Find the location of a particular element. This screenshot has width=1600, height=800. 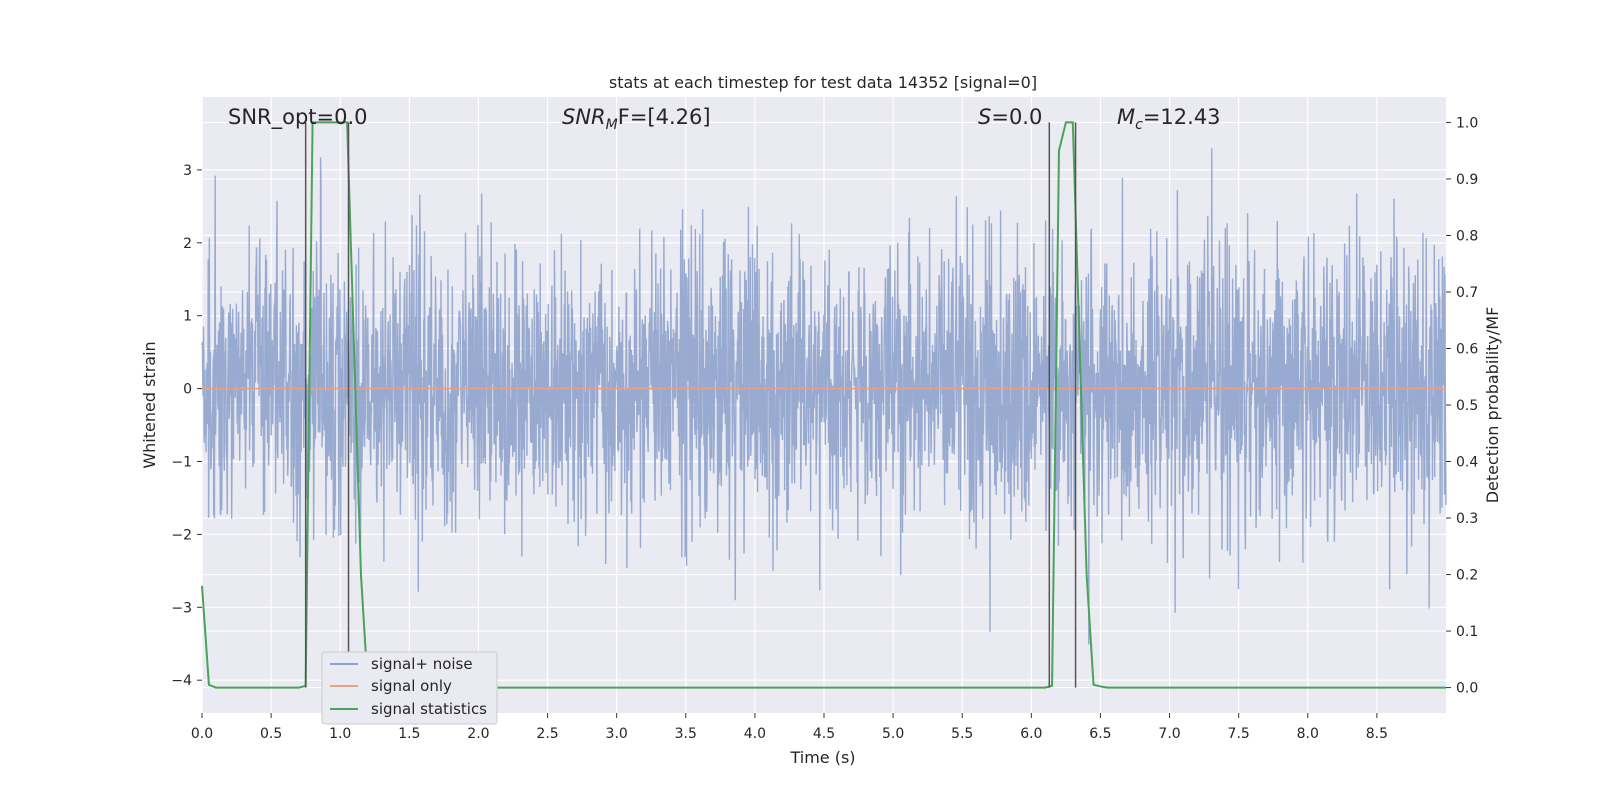

x-tick-label: 6.0 is located at coordinates (1031, 734).